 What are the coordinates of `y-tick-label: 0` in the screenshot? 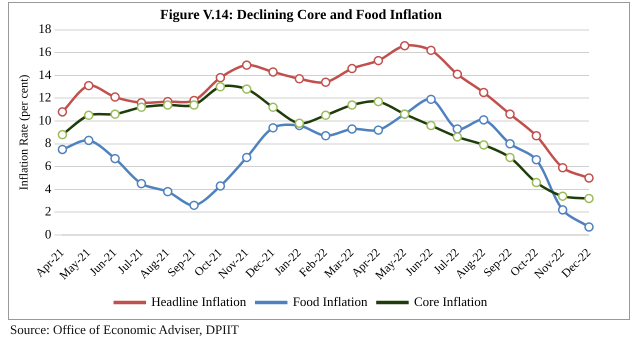 It's located at (48, 234).